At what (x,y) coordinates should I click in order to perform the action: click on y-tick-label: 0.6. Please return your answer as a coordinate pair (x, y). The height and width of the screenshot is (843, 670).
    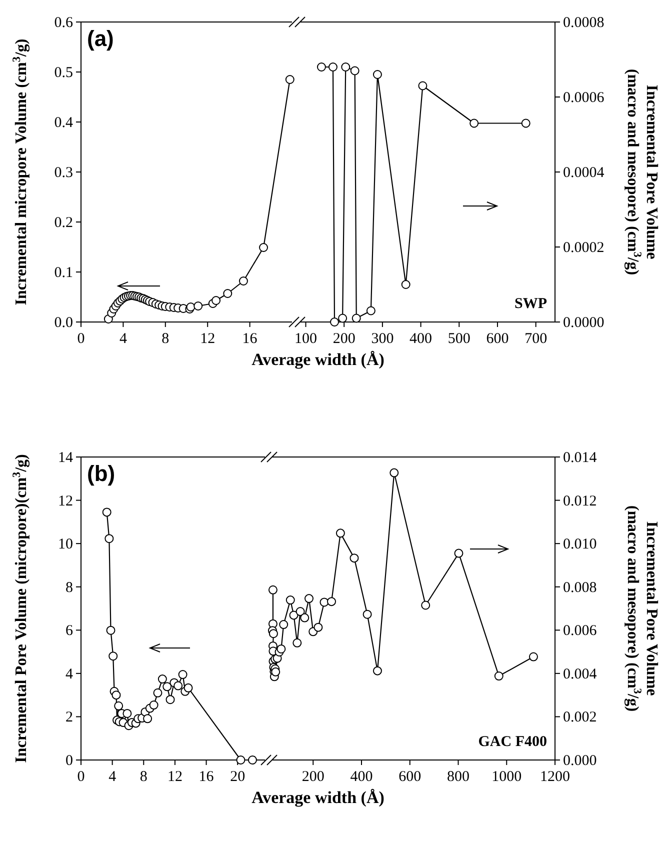
    Looking at the image, I should click on (64, 23).